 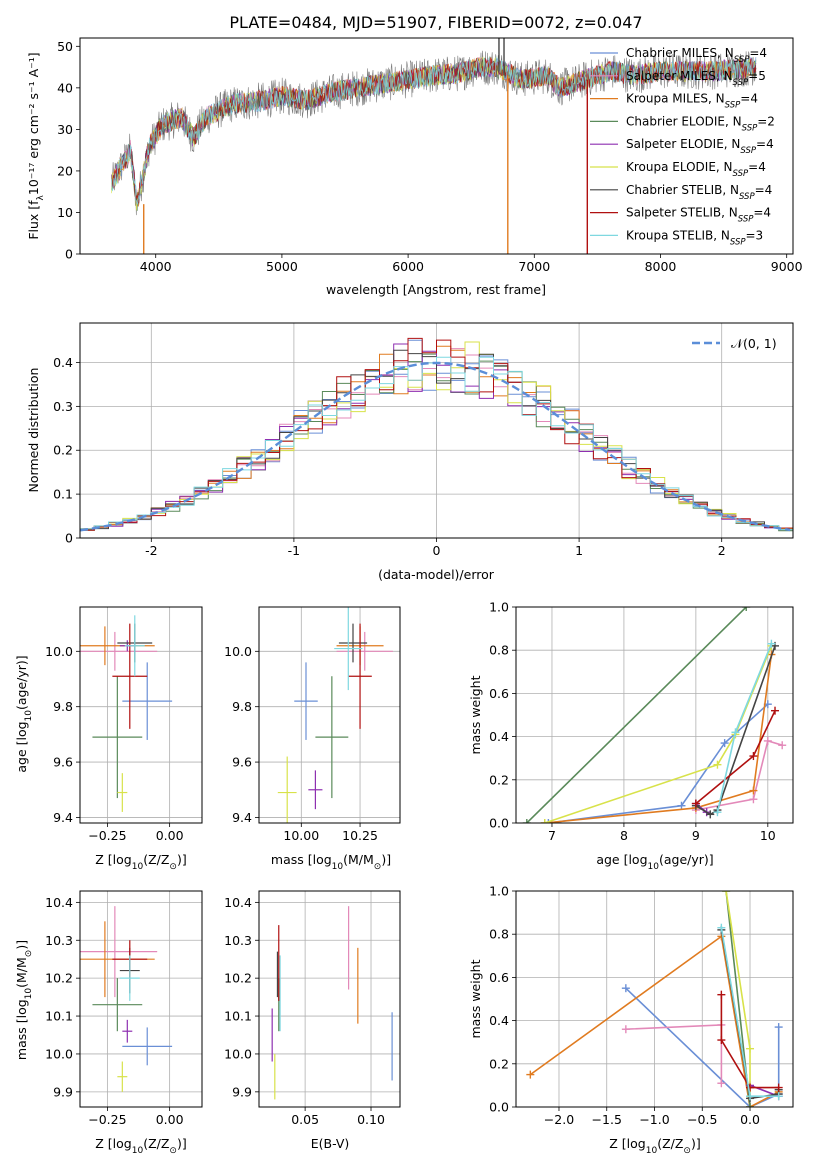 I want to click on x-tick-label: −0.5, so click(x=702, y=1119).